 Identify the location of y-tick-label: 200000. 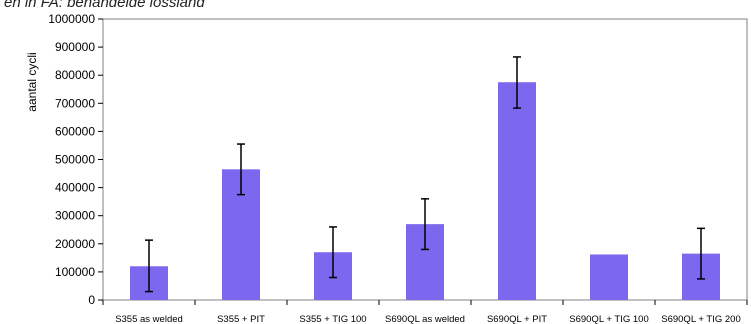
(75, 244).